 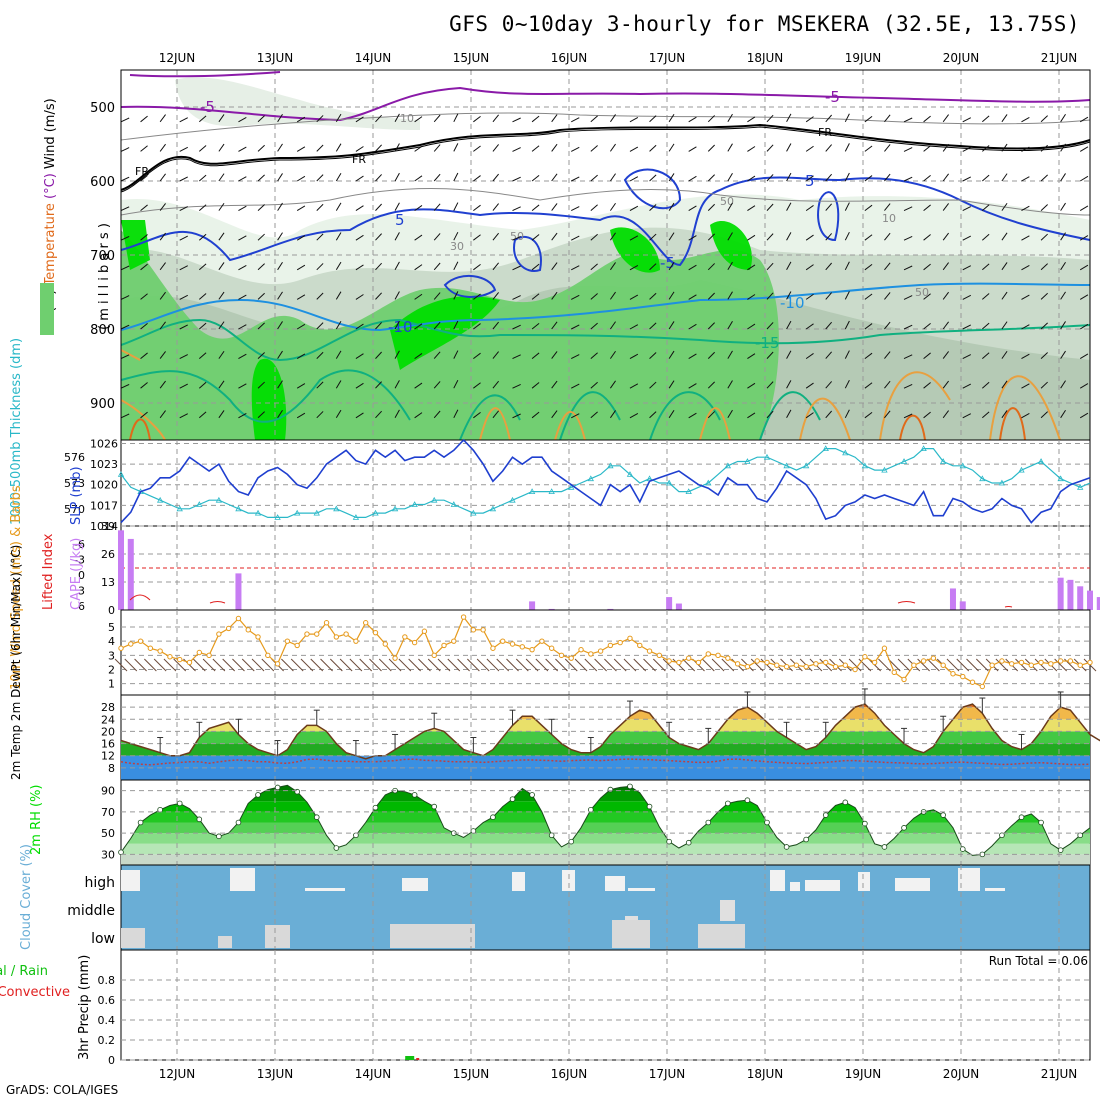 What do you see at coordinates (24, 971) in the screenshot?
I see `precip-label-total: Total / Rain` at bounding box center [24, 971].